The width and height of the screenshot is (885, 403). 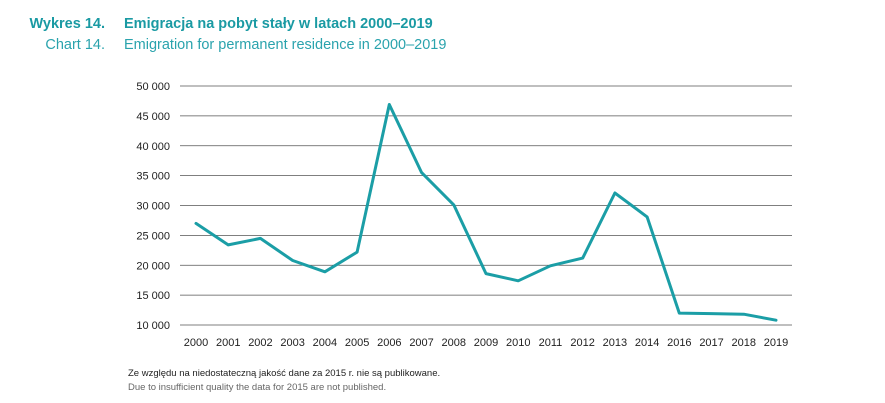 I want to click on y-tick-label: 45 000, so click(x=153, y=117).